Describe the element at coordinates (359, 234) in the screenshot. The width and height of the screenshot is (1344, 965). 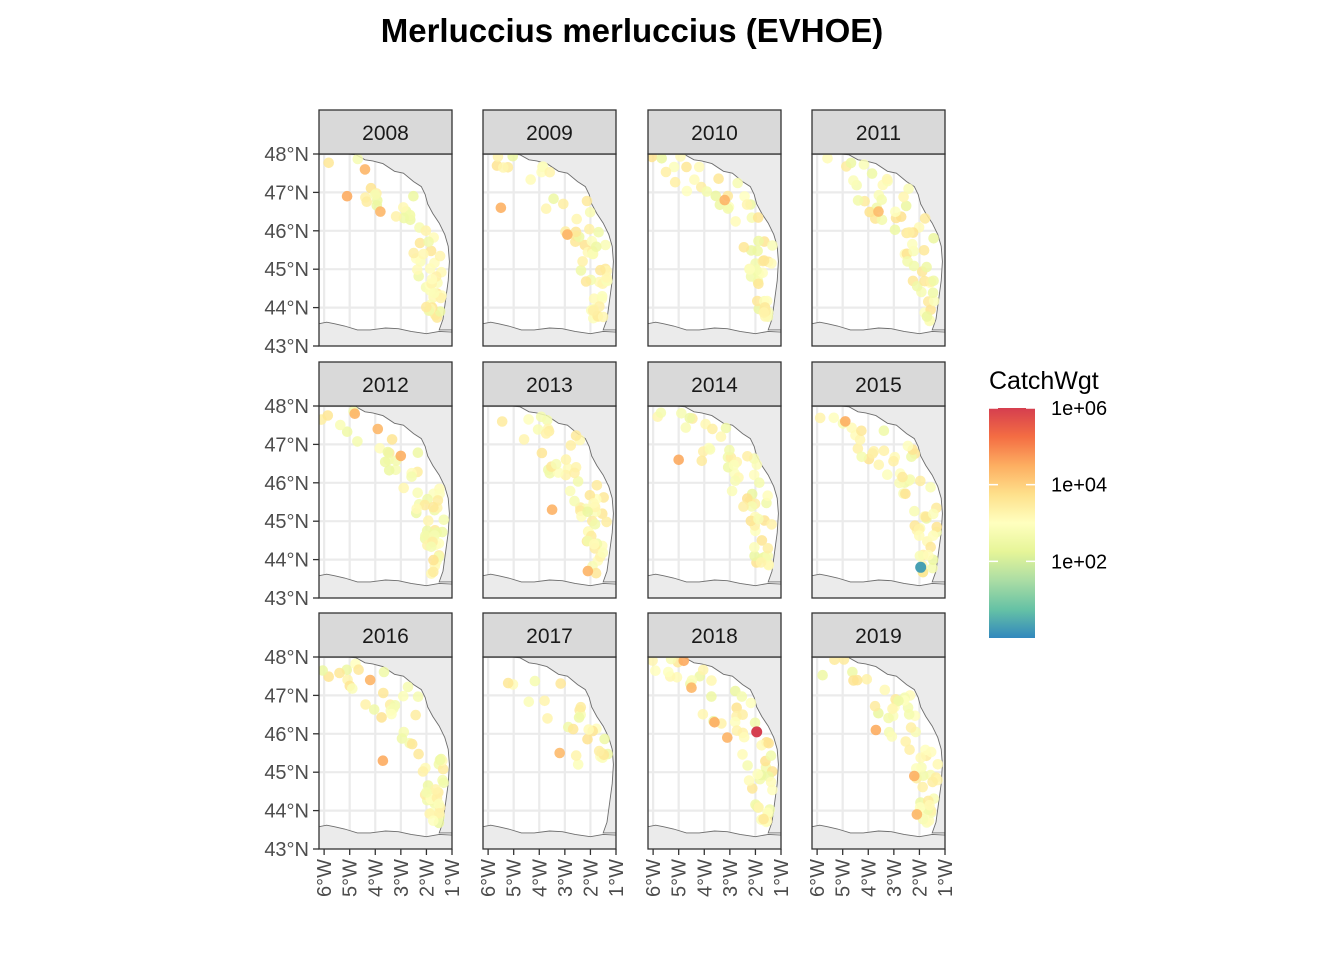
I see `facet-panel: 200843°N44°N45°N46°N47°N48°N` at that location.